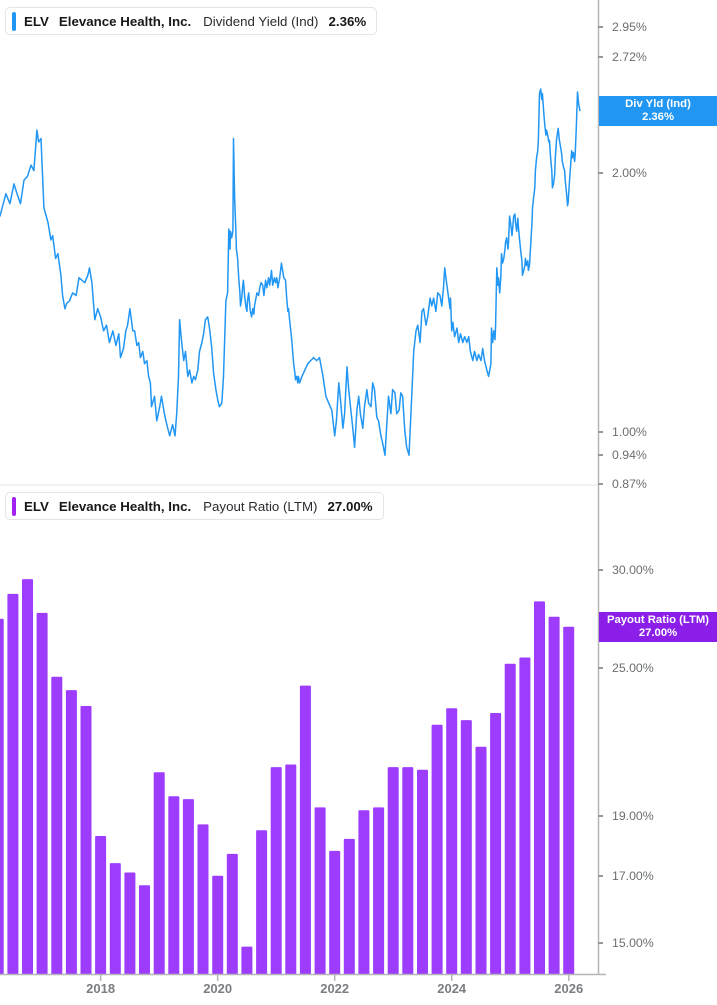 The width and height of the screenshot is (717, 1005). Describe the element at coordinates (633, 815) in the screenshot. I see `y-axis-label: 19.00%` at that location.